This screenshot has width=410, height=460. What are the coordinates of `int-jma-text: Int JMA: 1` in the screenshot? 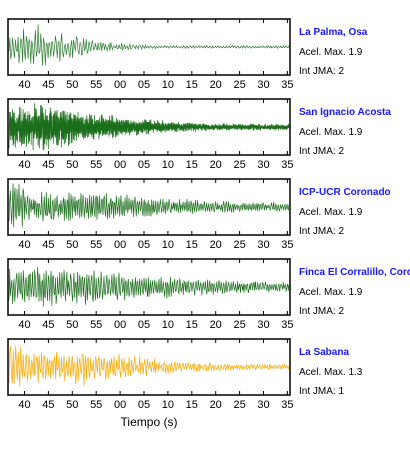 It's located at (321, 391).